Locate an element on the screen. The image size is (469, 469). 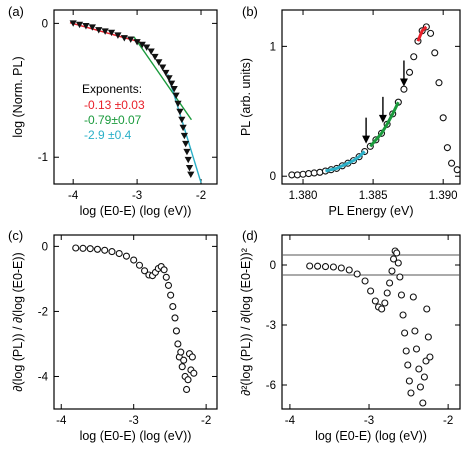
panel-label: (d) is located at coordinates (250, 235).